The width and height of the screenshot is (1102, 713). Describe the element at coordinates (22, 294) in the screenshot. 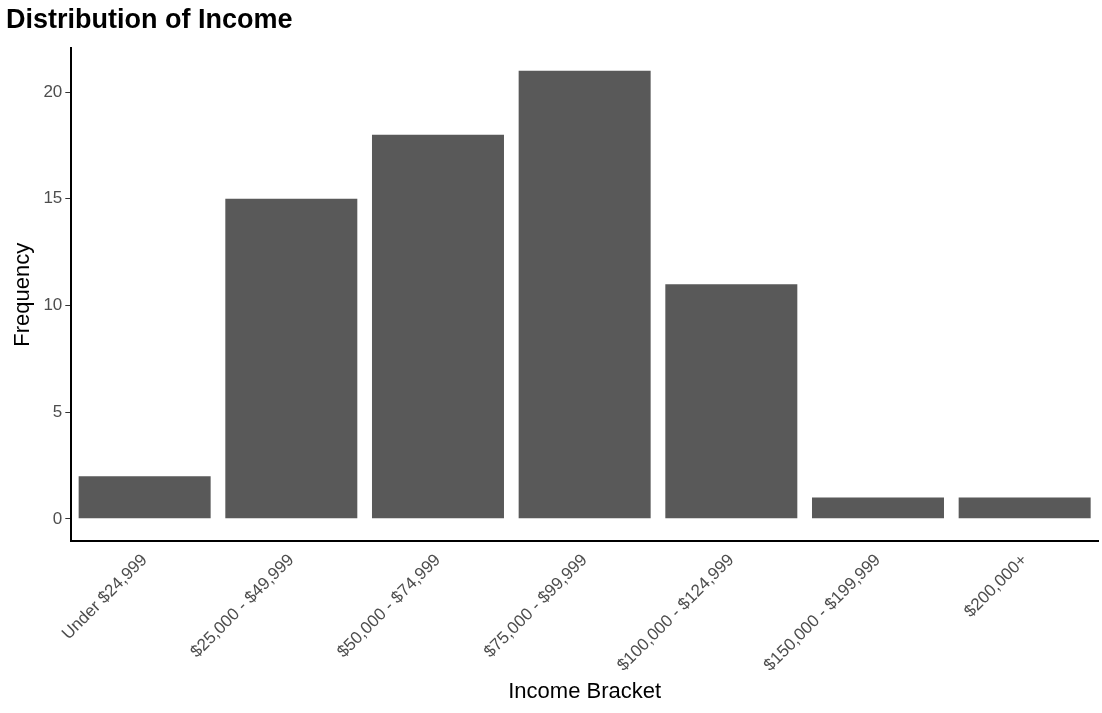

I see `y-axis-title: Frequency` at that location.